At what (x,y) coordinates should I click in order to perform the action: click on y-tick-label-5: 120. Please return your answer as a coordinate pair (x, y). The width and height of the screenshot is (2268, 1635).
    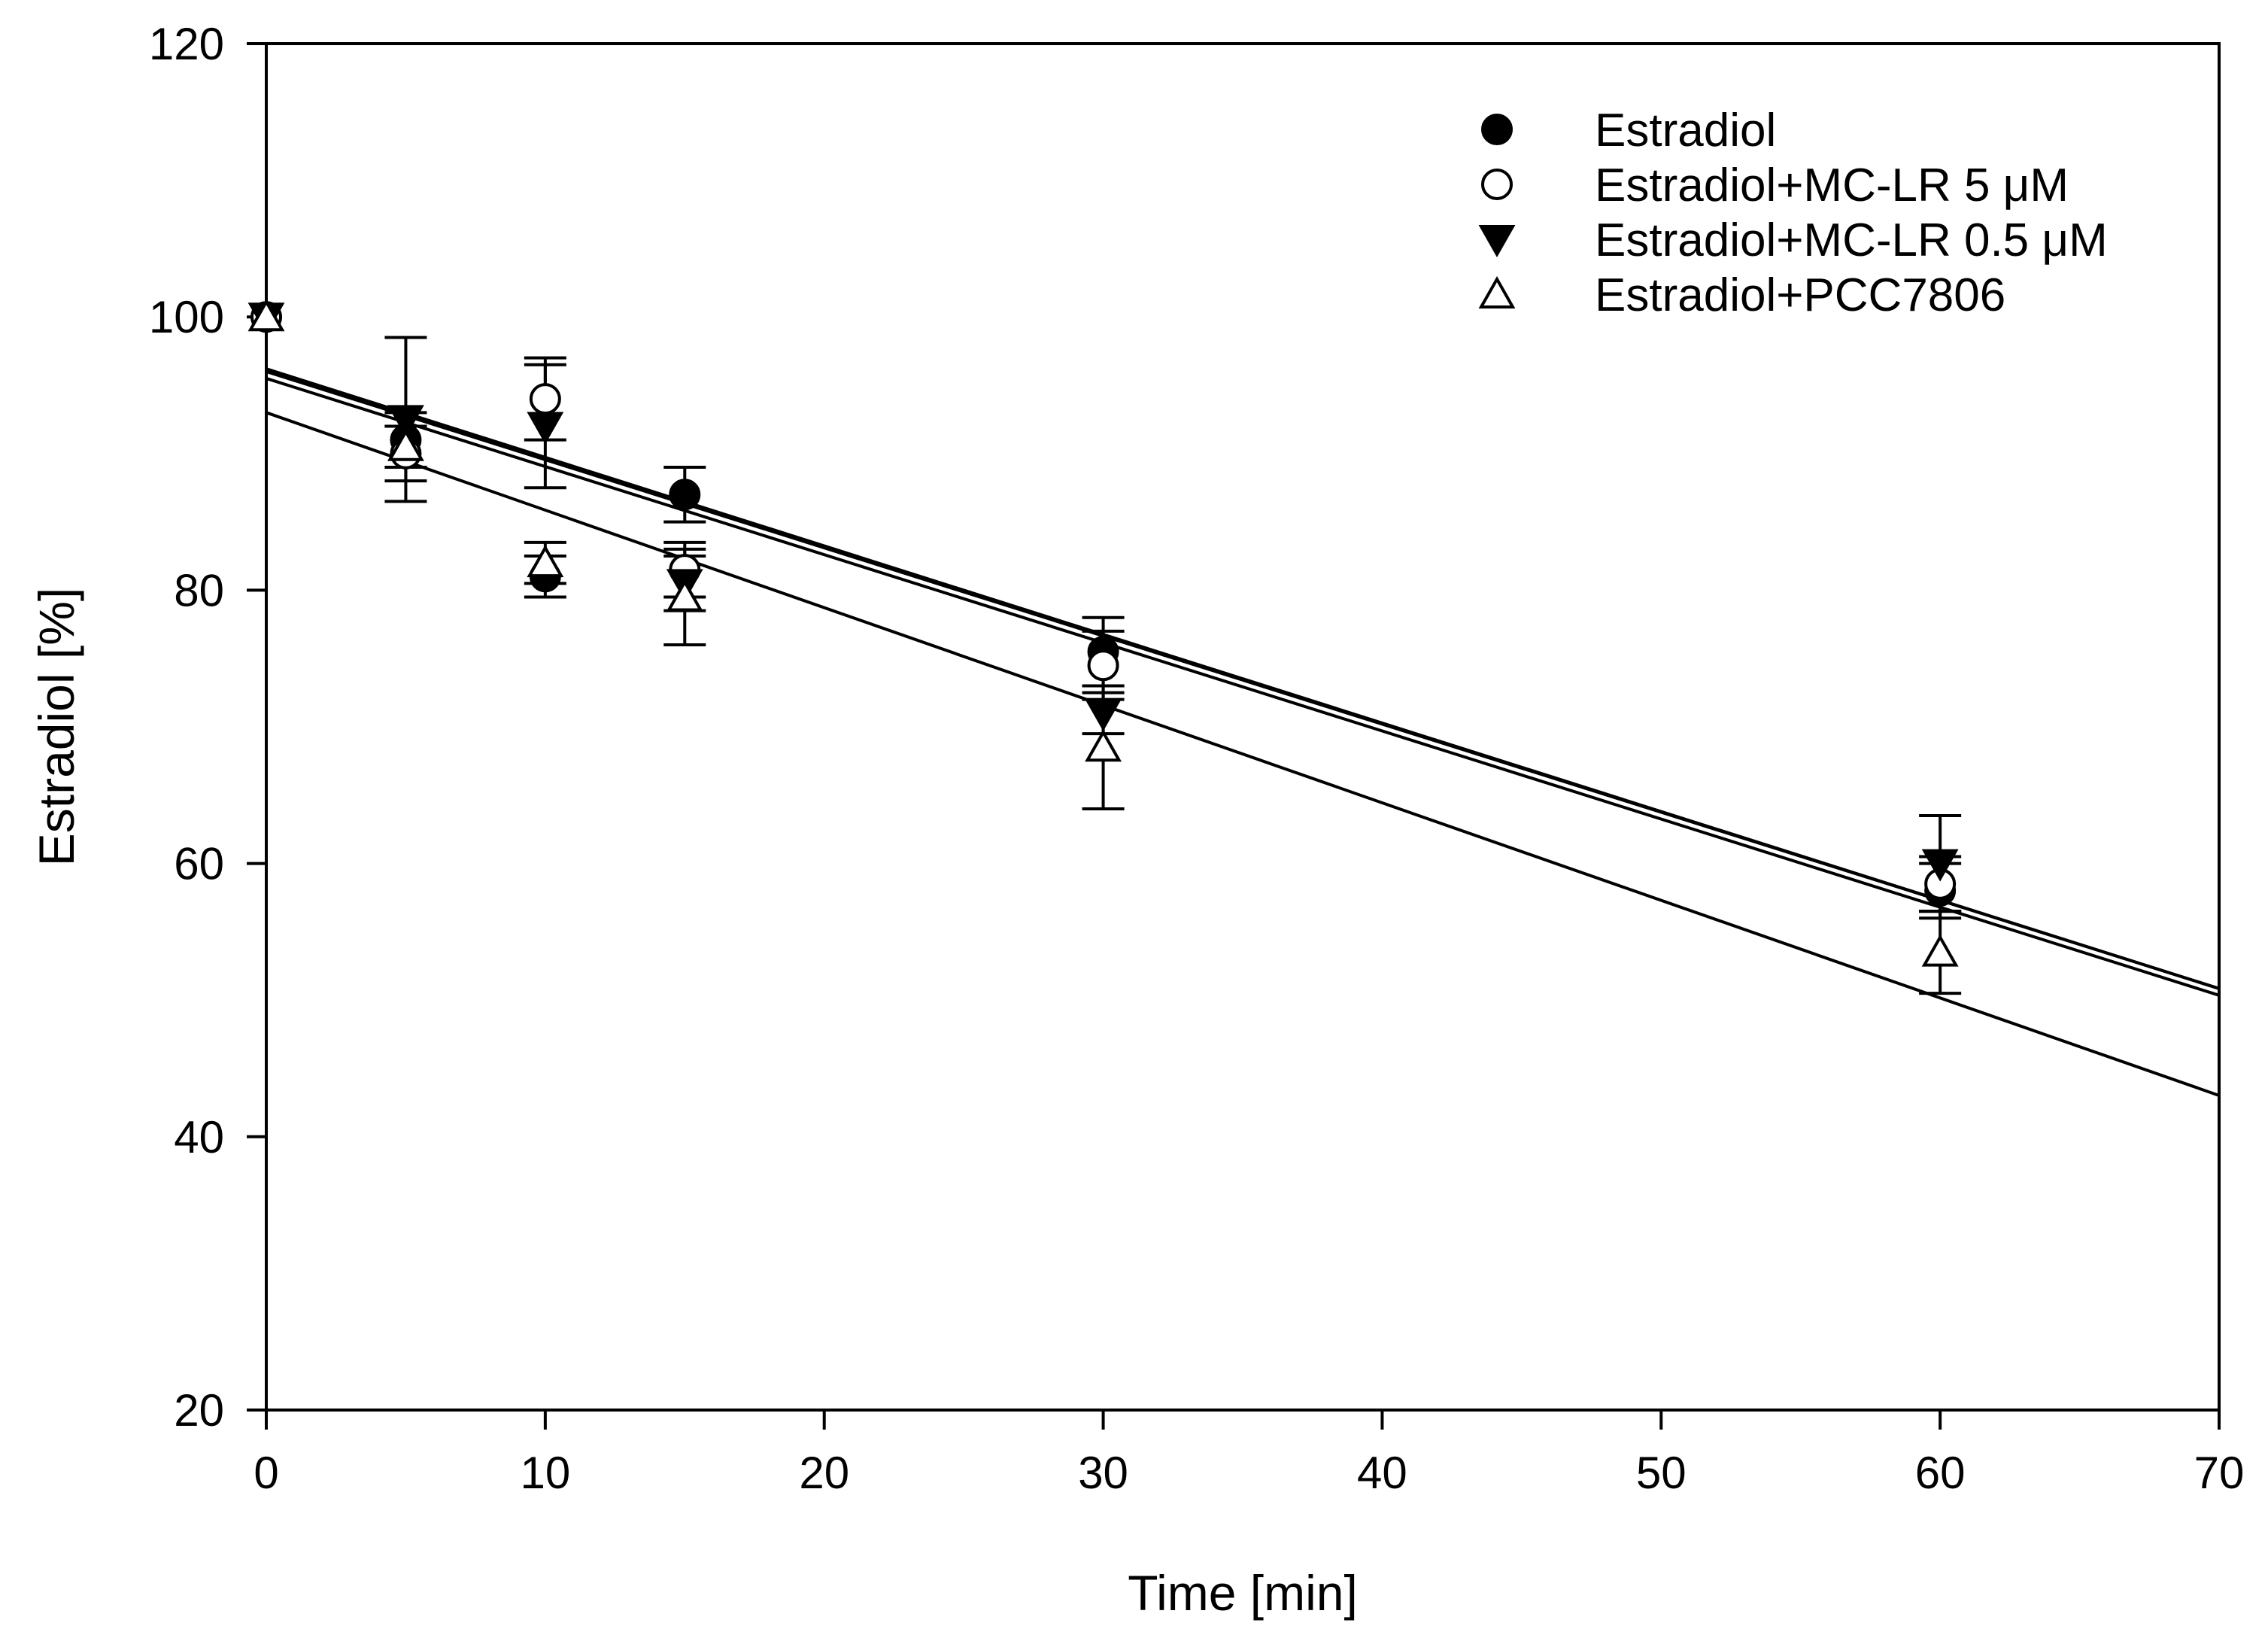
    Looking at the image, I should click on (186, 44).